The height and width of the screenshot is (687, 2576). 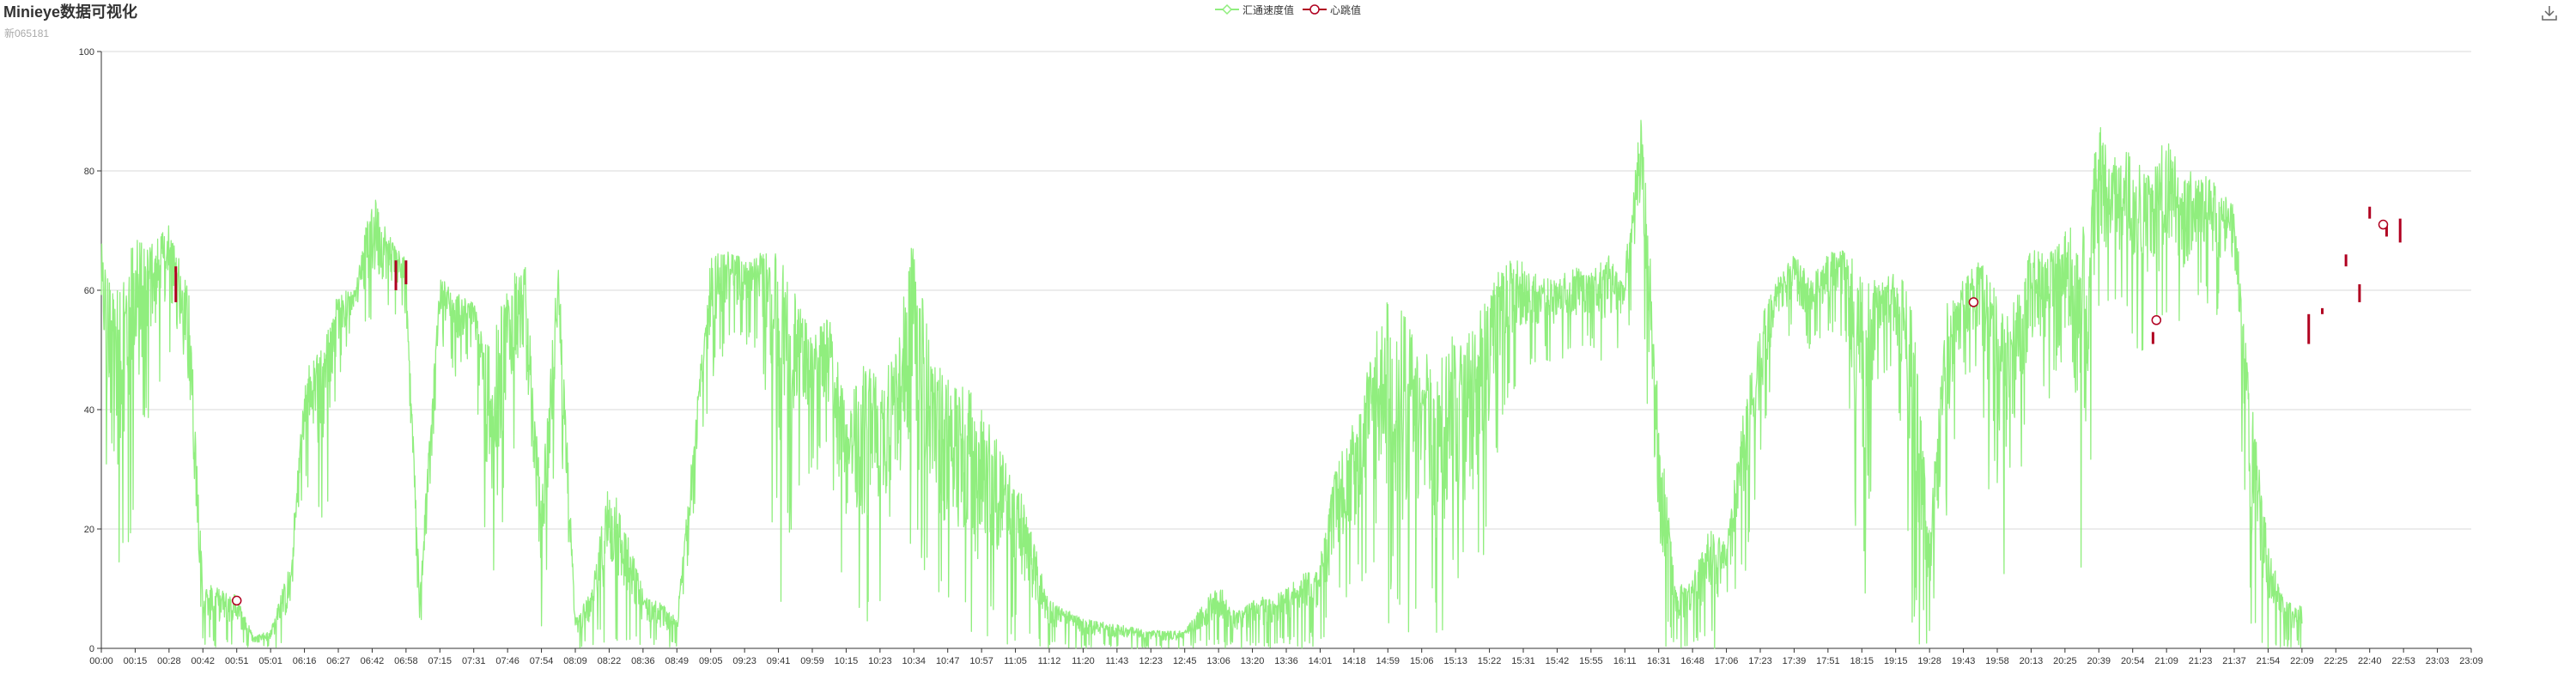 I want to click on x-tick-label: 23:03, so click(x=2438, y=661).